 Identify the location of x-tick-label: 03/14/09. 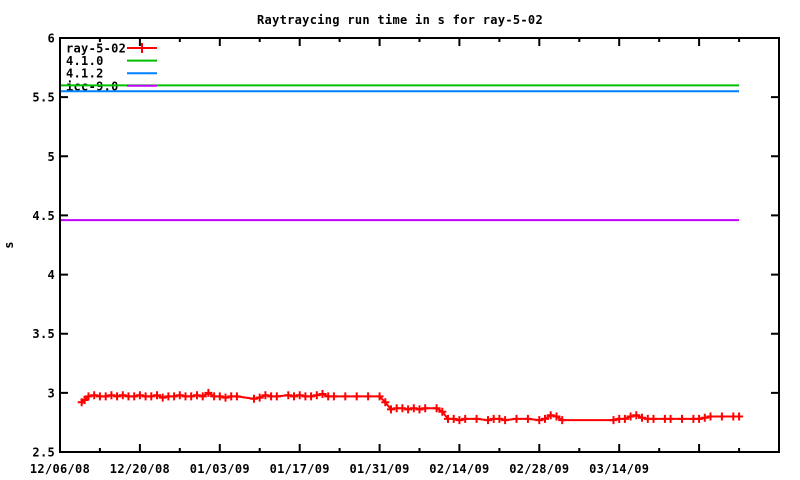
(619, 469).